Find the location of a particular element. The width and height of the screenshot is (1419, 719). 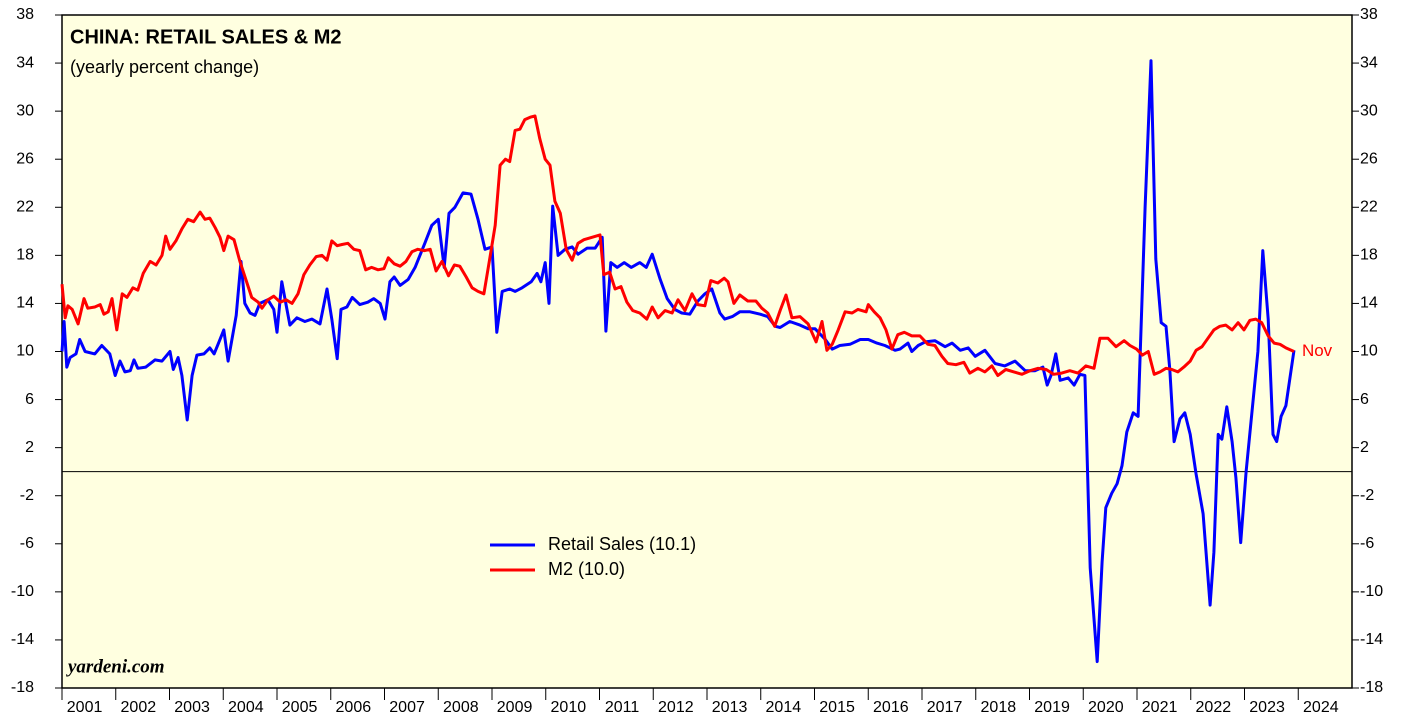

end-label: Nov is located at coordinates (1317, 350).